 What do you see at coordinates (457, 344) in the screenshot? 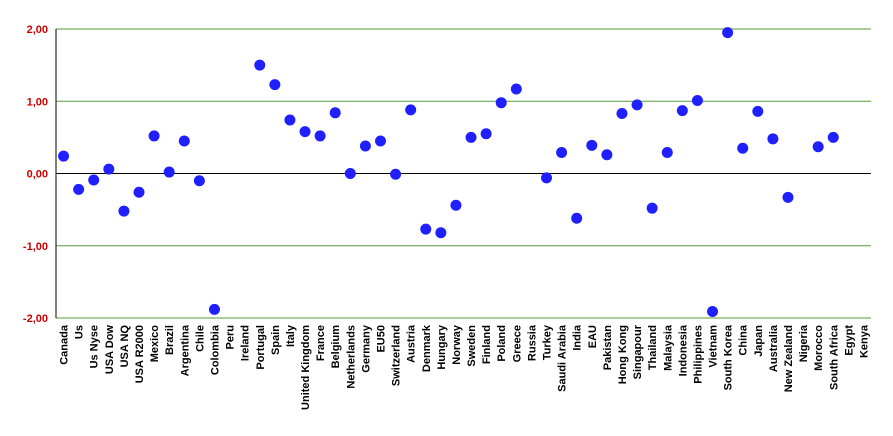
I see `x-tick-label: Norway` at bounding box center [457, 344].